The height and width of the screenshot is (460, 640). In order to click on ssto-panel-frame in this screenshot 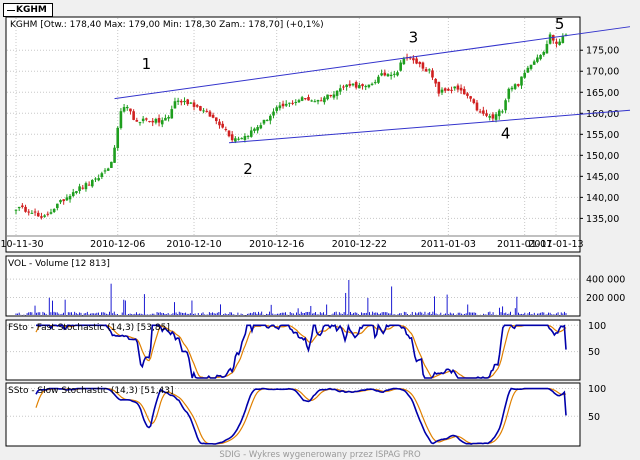, I will do `click(293, 414)`.